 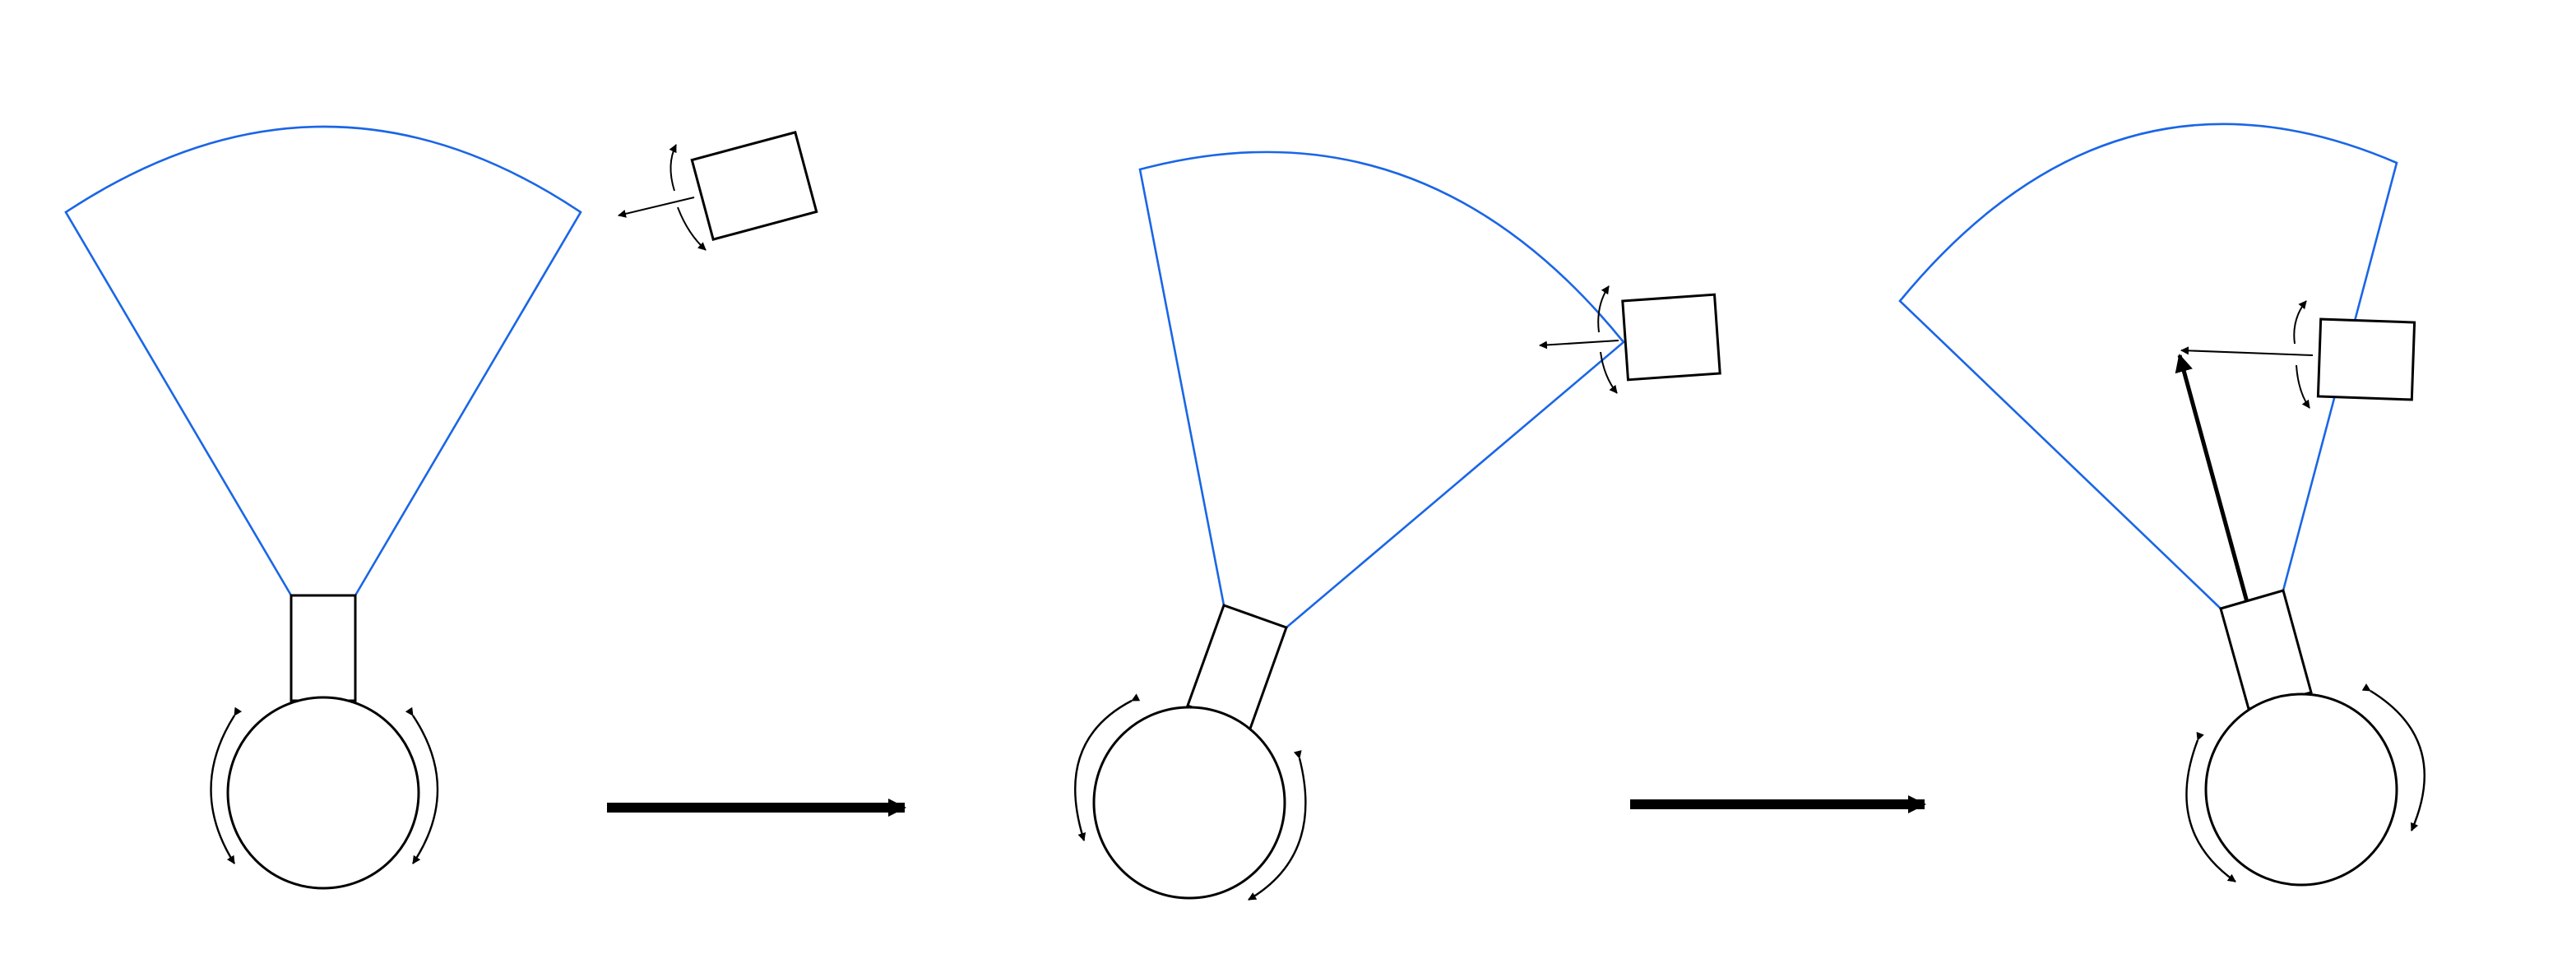 I want to click on sensor-heading-arrow, so click(x=2212, y=479).